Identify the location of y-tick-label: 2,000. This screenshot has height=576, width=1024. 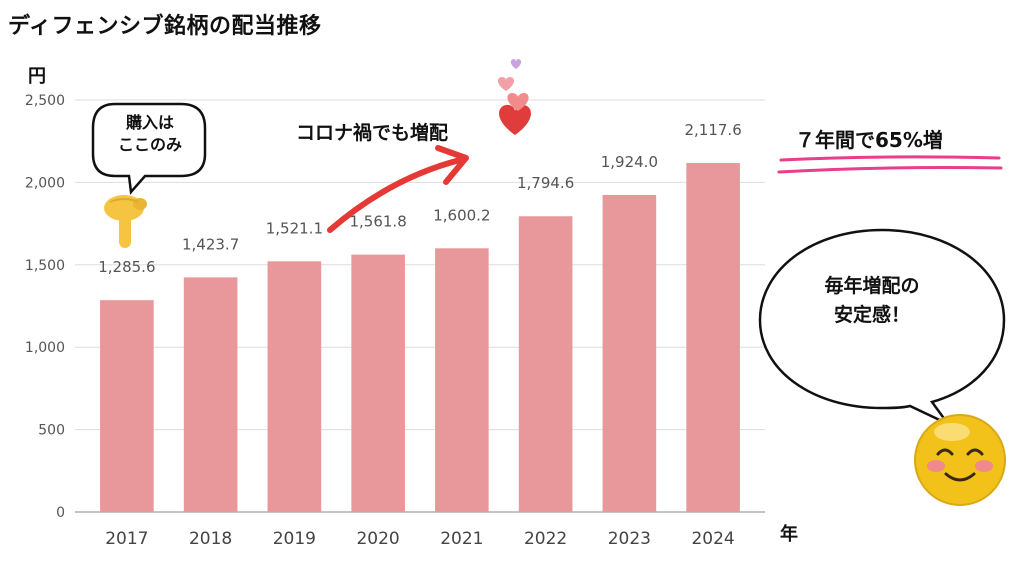
(45, 183).